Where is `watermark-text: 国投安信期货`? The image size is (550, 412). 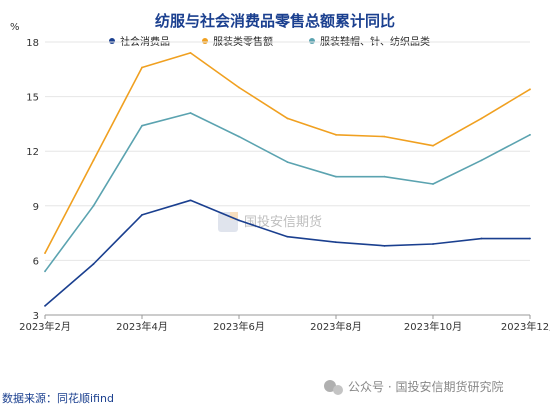 watermark-text: 国投安信期货 is located at coordinates (283, 222).